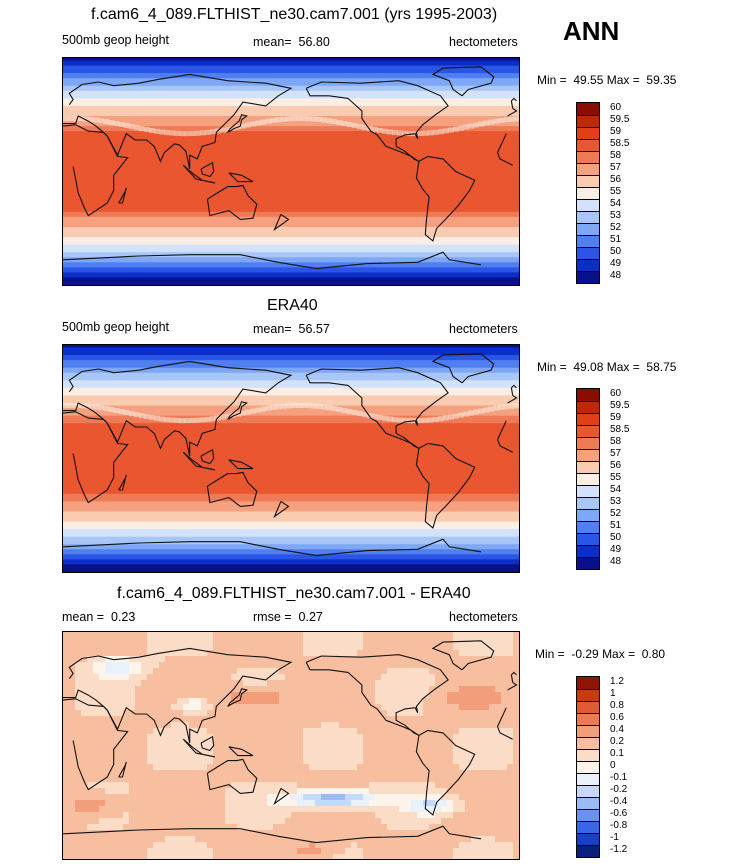  I want to click on colorbar-swatch, so click(588, 169).